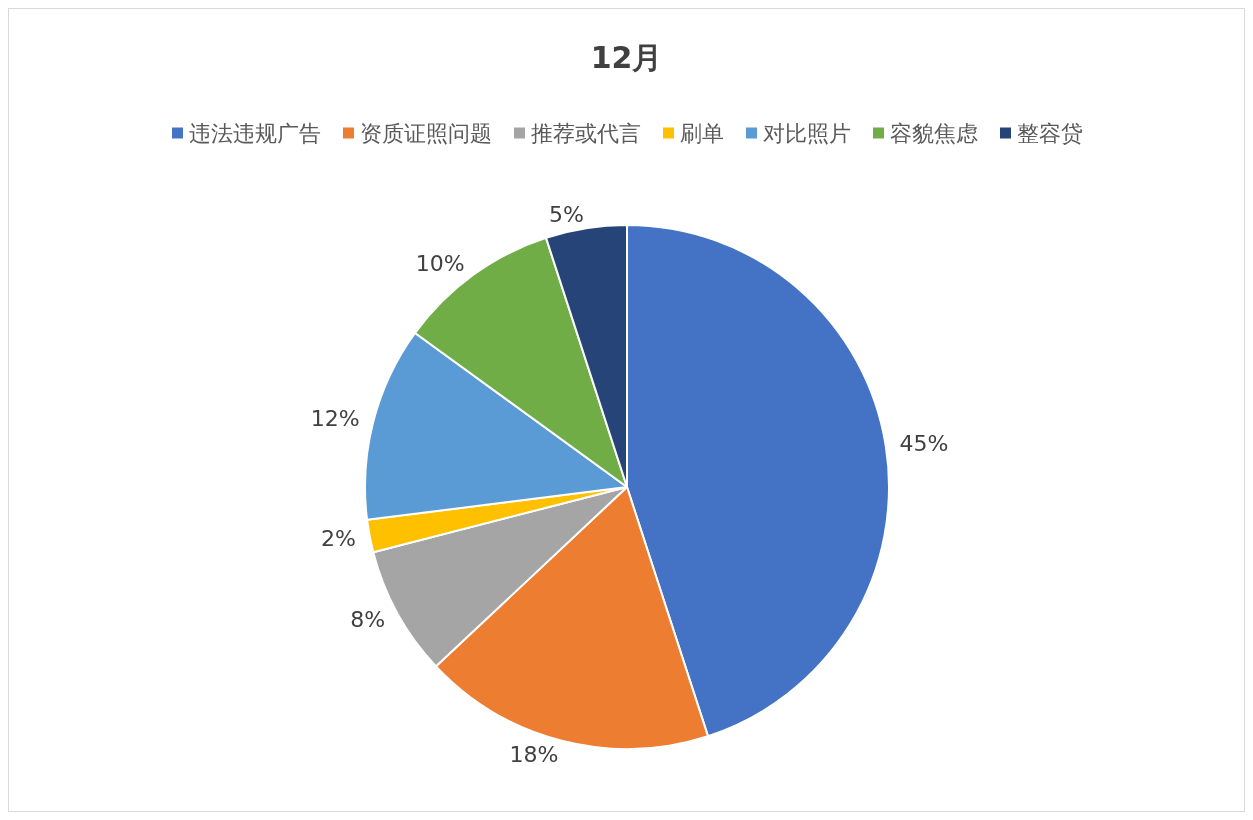 This screenshot has width=1253, height=820. Describe the element at coordinates (807, 133) in the screenshot. I see `legend-label: 对比照片` at that location.